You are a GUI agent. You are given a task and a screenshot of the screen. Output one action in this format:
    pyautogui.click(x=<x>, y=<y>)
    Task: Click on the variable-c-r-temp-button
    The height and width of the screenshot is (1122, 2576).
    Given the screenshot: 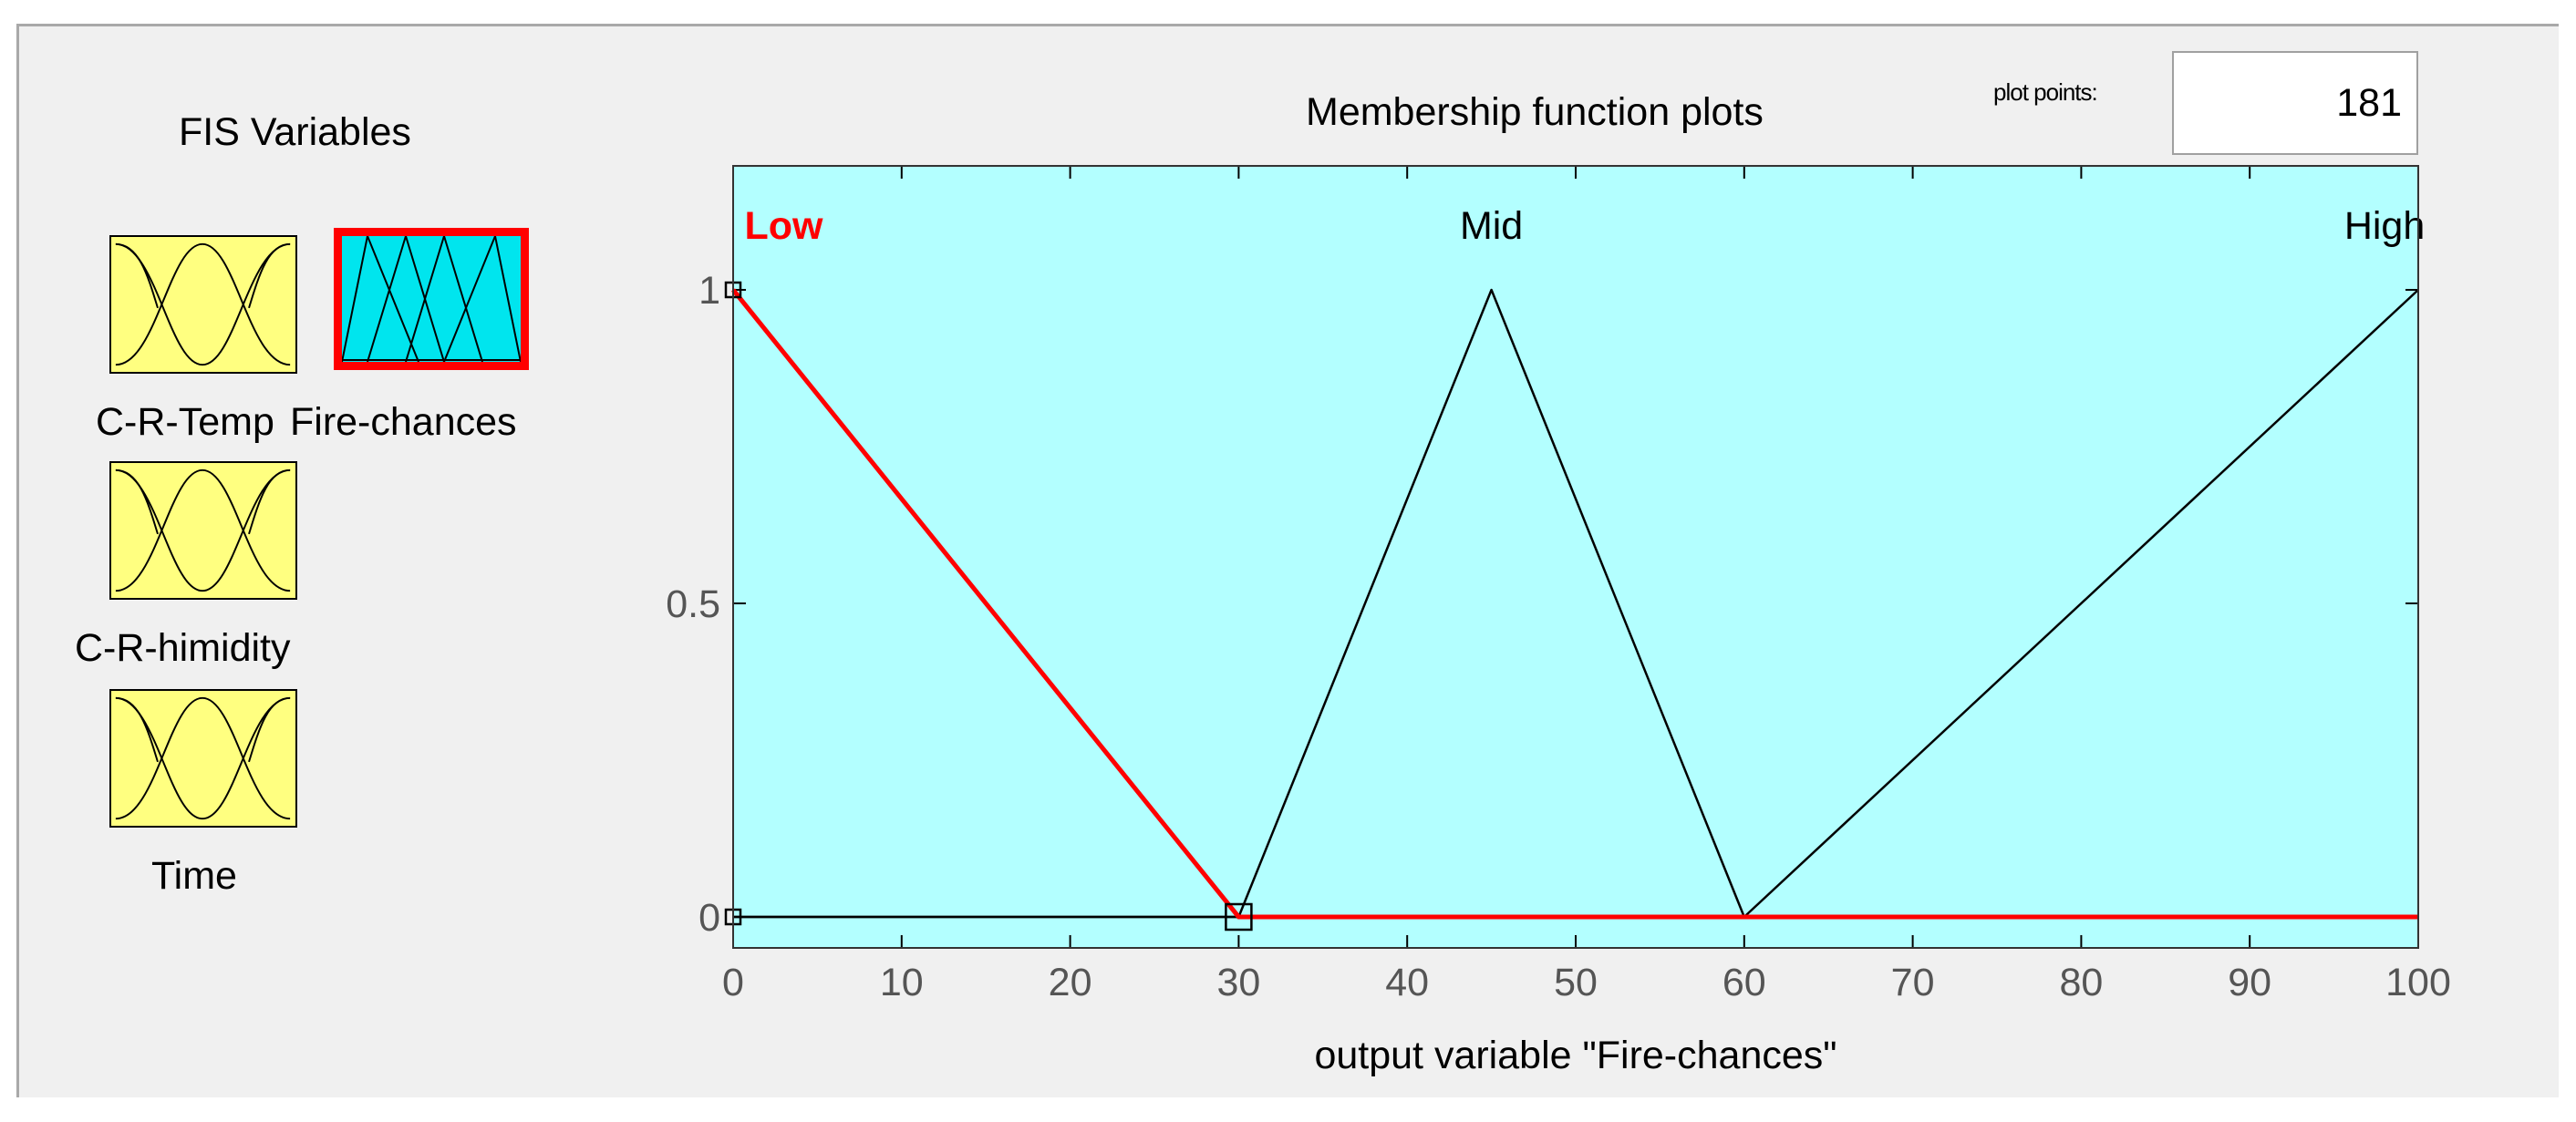 What is the action you would take?
    pyautogui.click(x=203, y=304)
    